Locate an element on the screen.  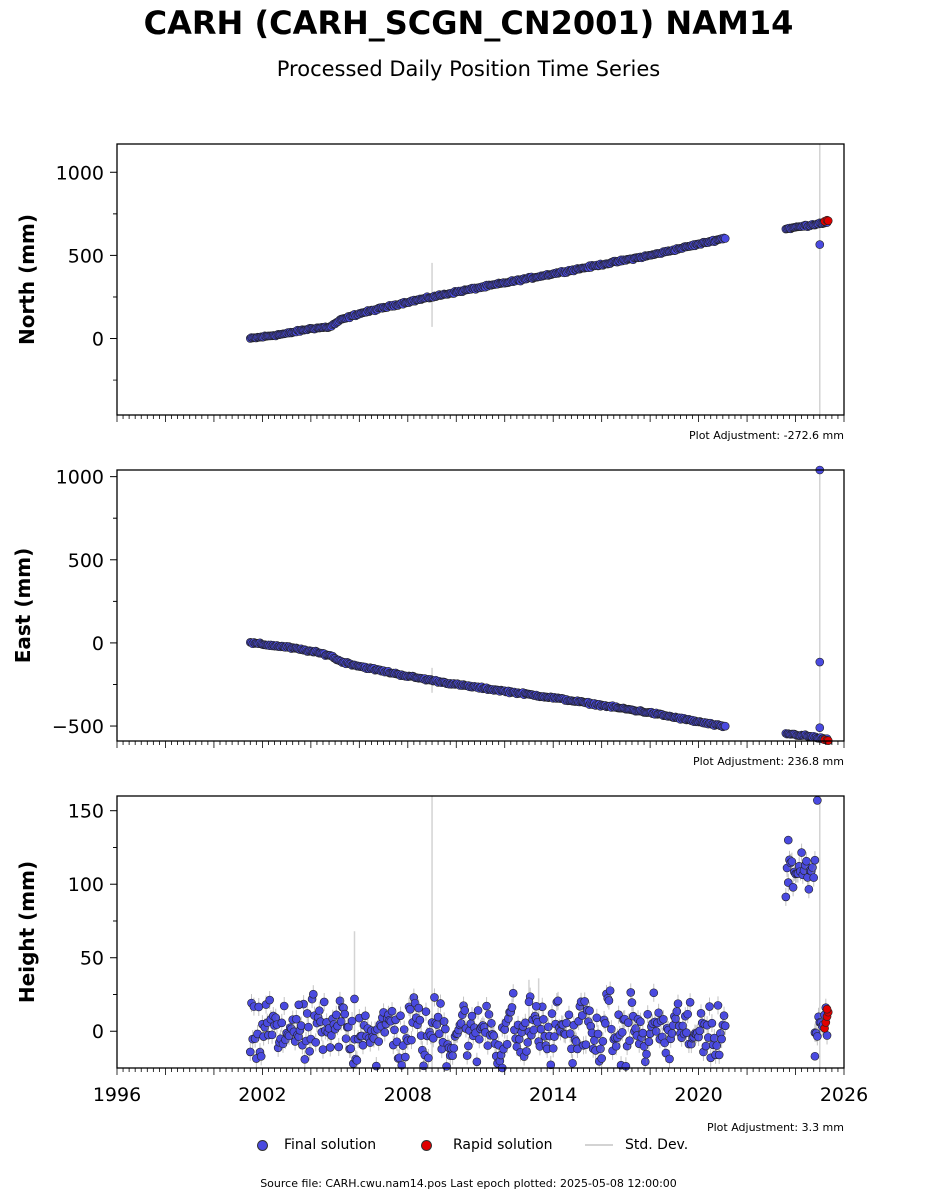
legend-final-label: Final solution is located at coordinates (330, 1145).